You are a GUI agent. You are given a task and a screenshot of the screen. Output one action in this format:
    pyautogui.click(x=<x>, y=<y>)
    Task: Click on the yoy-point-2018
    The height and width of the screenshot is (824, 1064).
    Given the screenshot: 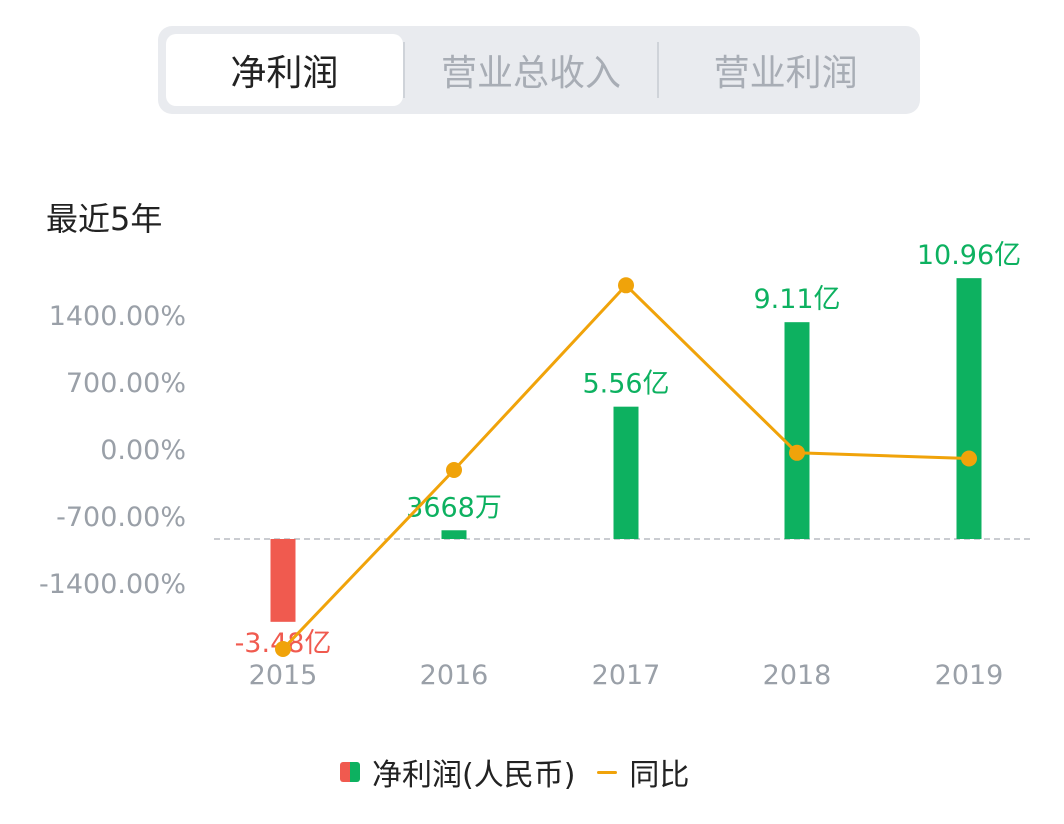 What is the action you would take?
    pyautogui.click(x=797, y=452)
    